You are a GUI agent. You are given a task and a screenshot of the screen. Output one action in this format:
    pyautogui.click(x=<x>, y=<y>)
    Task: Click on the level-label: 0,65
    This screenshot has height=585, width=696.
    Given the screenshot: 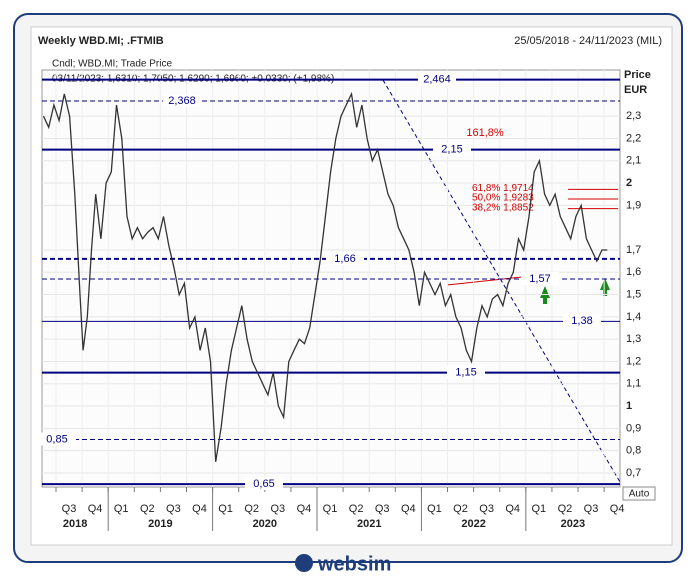 What is the action you would take?
    pyautogui.click(x=263, y=484)
    